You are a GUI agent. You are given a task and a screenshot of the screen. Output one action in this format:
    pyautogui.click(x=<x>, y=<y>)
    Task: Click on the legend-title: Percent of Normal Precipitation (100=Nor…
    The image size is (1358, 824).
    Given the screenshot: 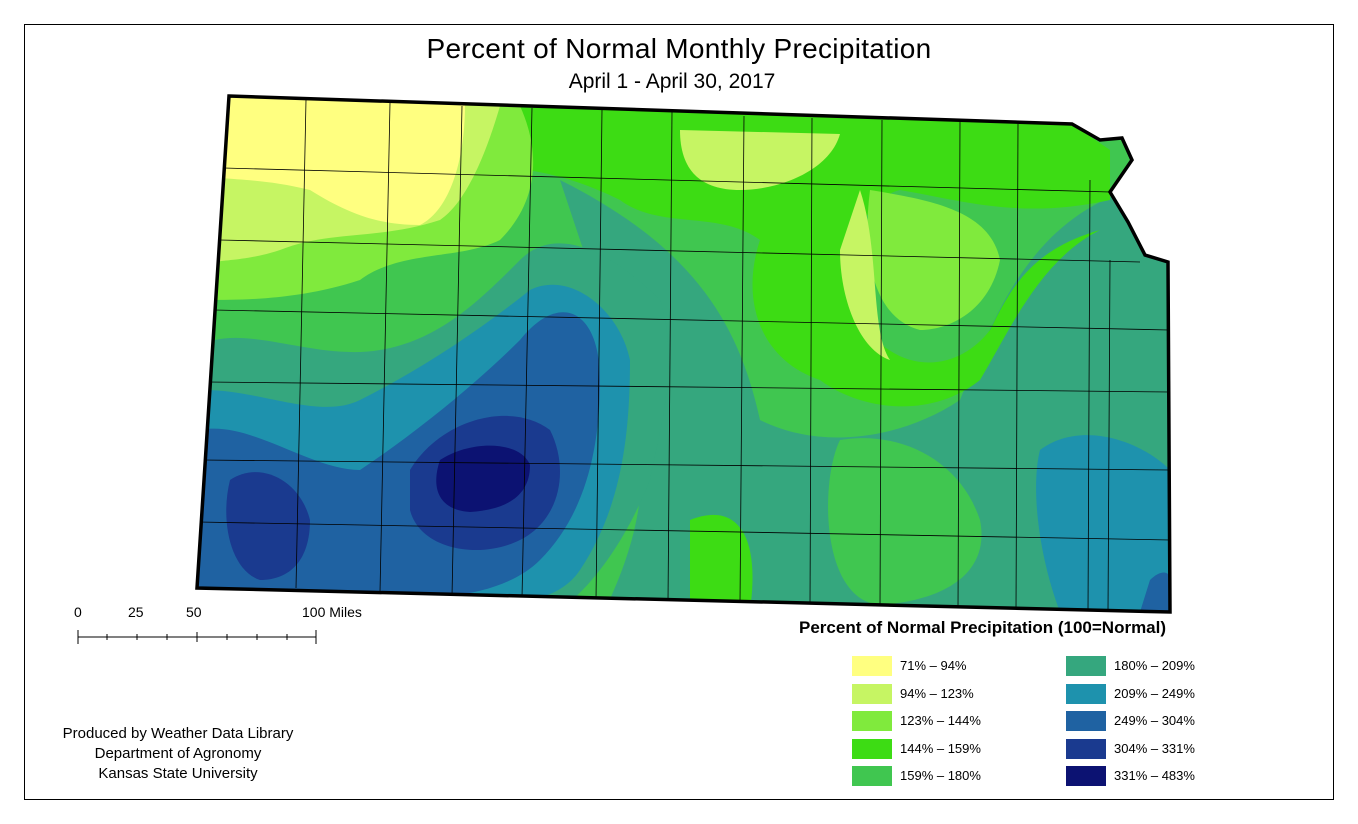 What is the action you would take?
    pyautogui.click(x=983, y=627)
    